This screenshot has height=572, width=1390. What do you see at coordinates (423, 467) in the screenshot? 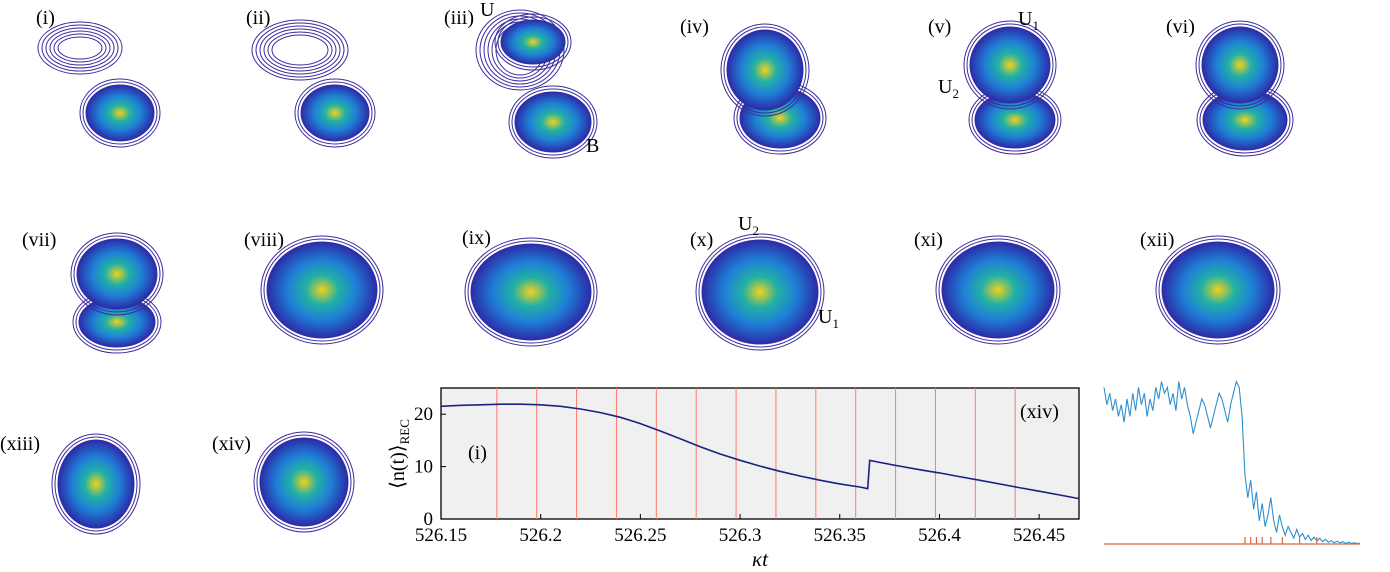
I see `y-tick-label: 10` at bounding box center [423, 467].